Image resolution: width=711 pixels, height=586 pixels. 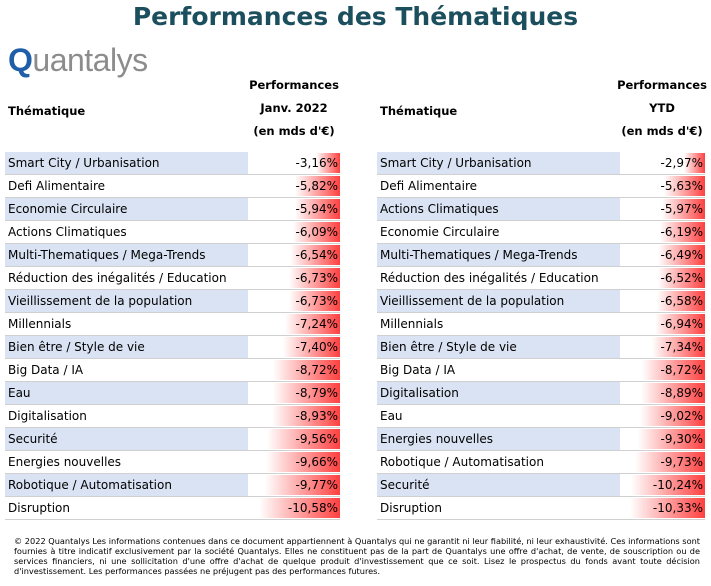 What do you see at coordinates (677, 485) in the screenshot?
I see `value-label: -10,24%` at bounding box center [677, 485].